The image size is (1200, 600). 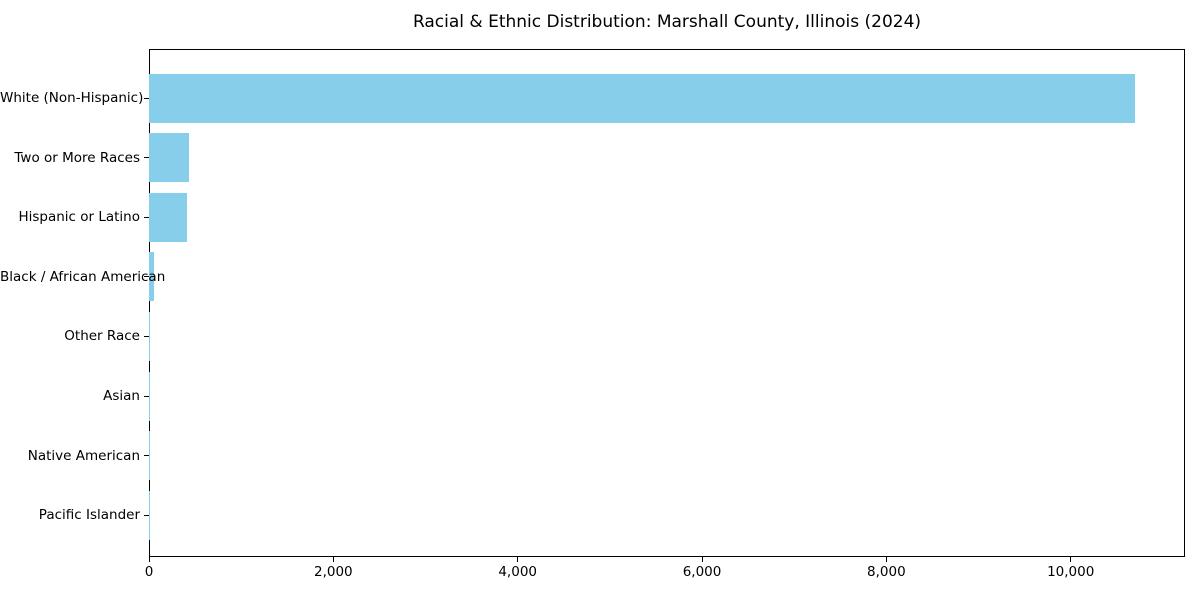 What do you see at coordinates (83, 276) in the screenshot?
I see `y-tick-label: Black / African American` at bounding box center [83, 276].